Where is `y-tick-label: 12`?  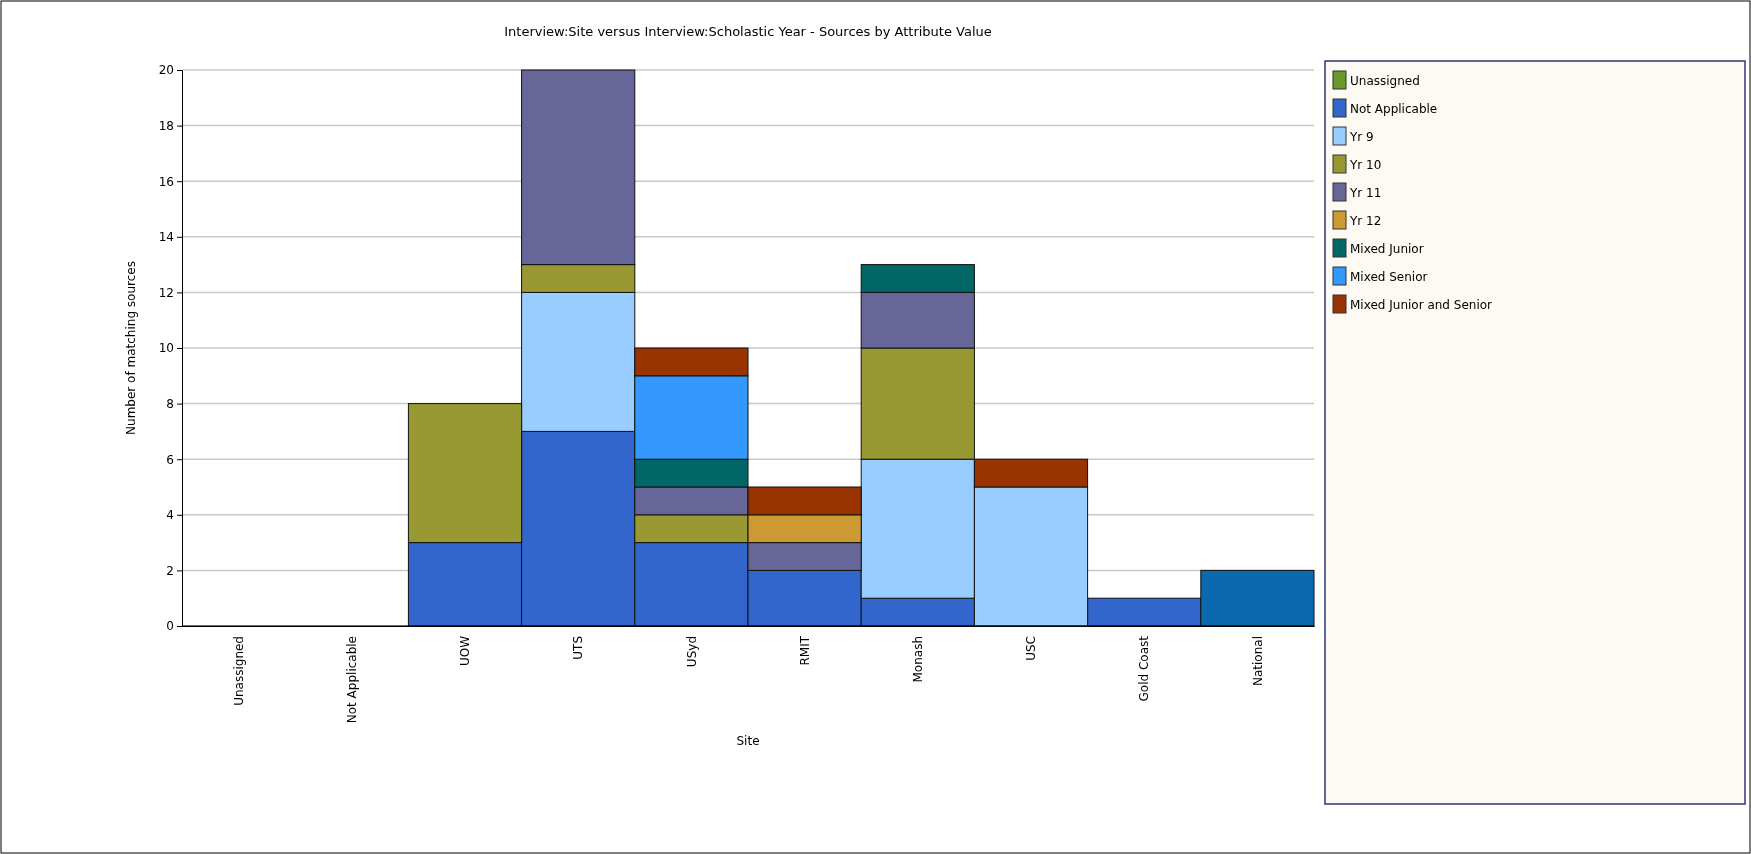
y-tick-label: 12 is located at coordinates (166, 292).